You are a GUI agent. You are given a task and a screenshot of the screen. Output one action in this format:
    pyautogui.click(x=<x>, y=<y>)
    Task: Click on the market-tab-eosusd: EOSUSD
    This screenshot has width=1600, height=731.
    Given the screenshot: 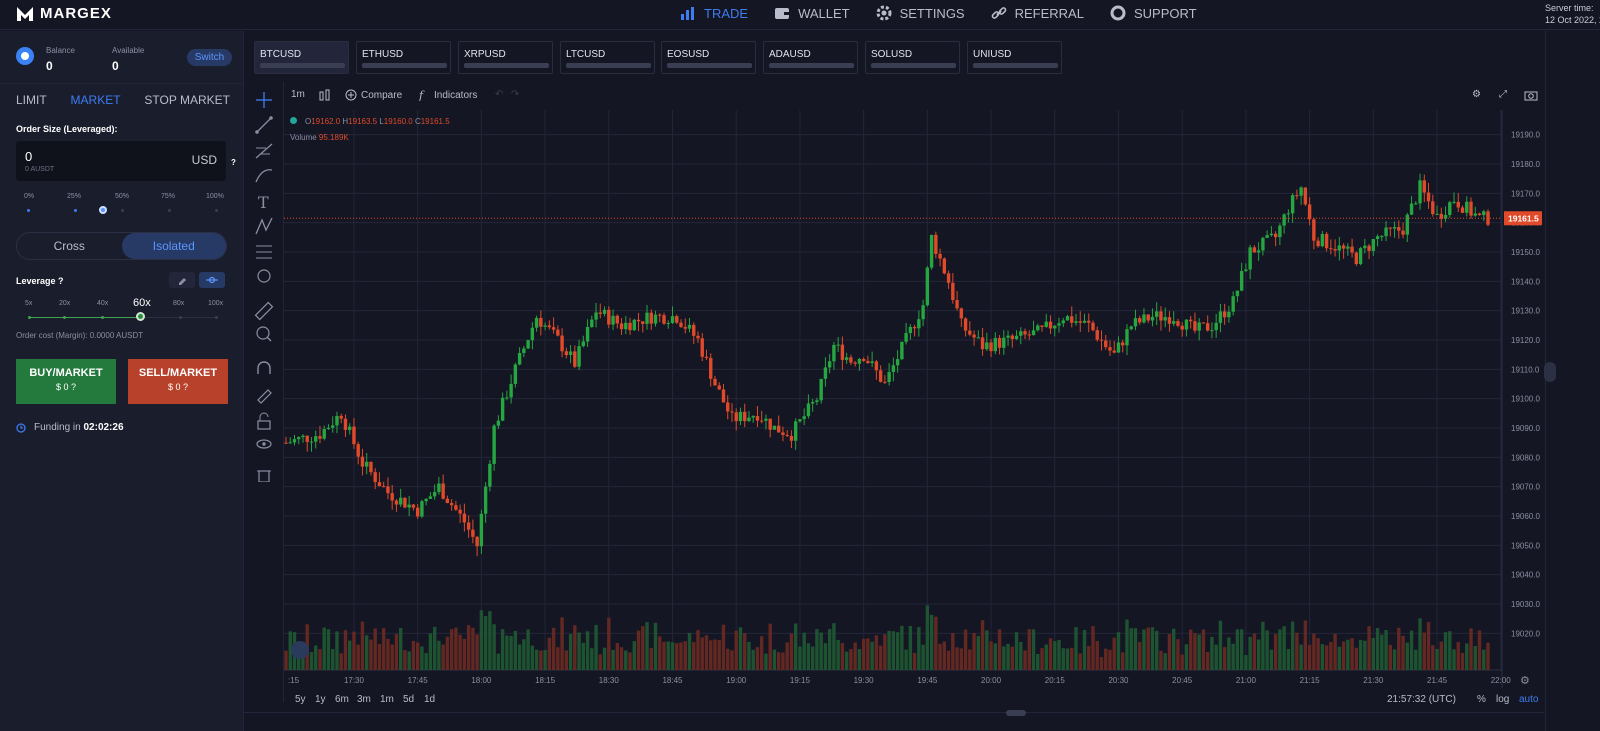 What is the action you would take?
    pyautogui.click(x=708, y=57)
    